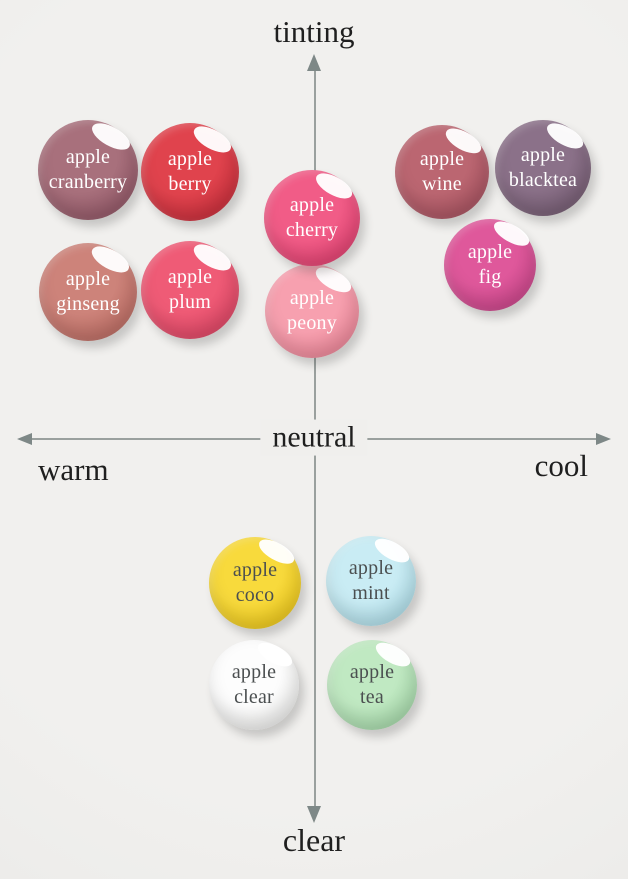 The width and height of the screenshot is (628, 879). I want to click on product-apple-peony: apple peony, so click(312, 310).